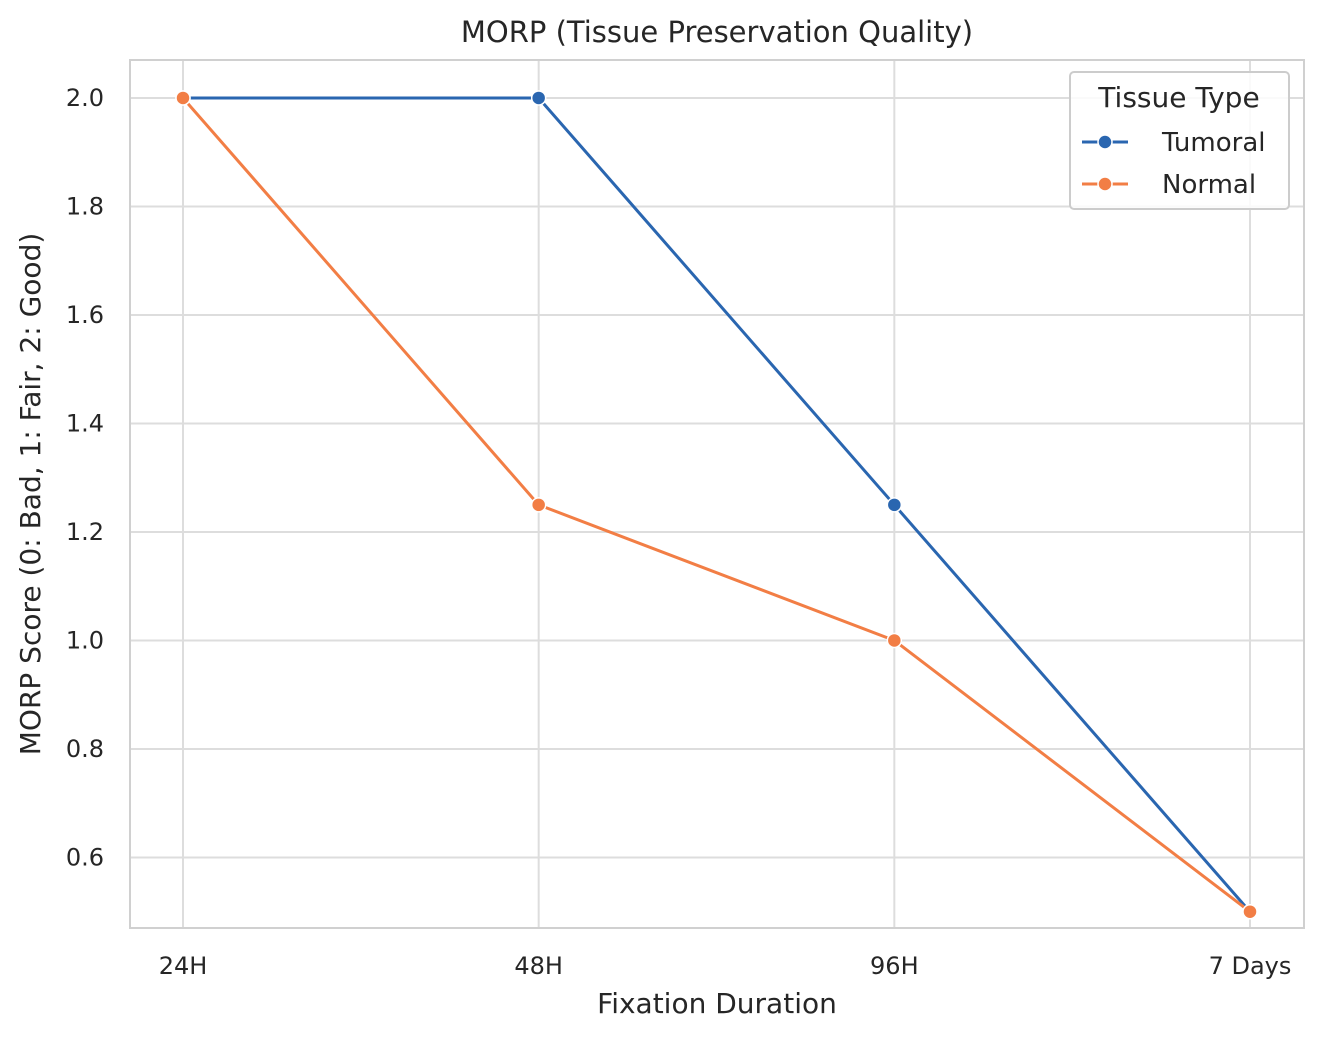 This screenshot has height=1039, width=1323. I want to click on y-tick-label: 1.8, so click(85, 206).